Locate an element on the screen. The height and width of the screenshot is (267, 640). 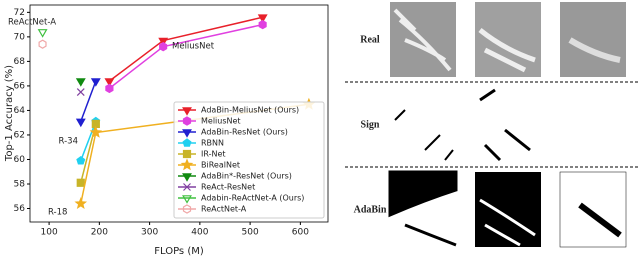
legend-label: AdaBin-MeliusNet (Ours) is located at coordinates (250, 110).